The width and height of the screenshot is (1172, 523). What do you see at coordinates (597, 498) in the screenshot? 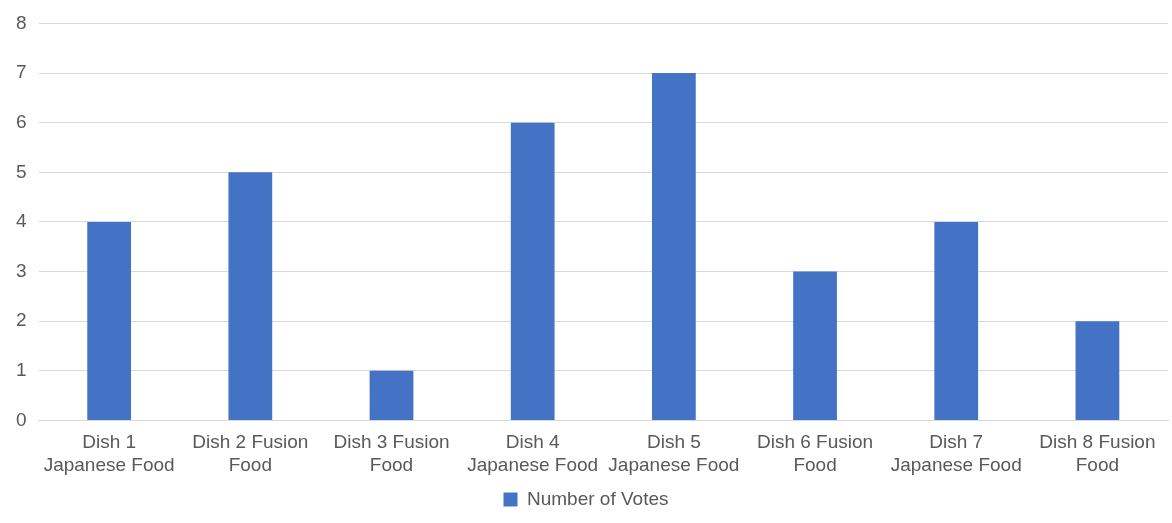
I see `legend-label: Number of Votes` at bounding box center [597, 498].